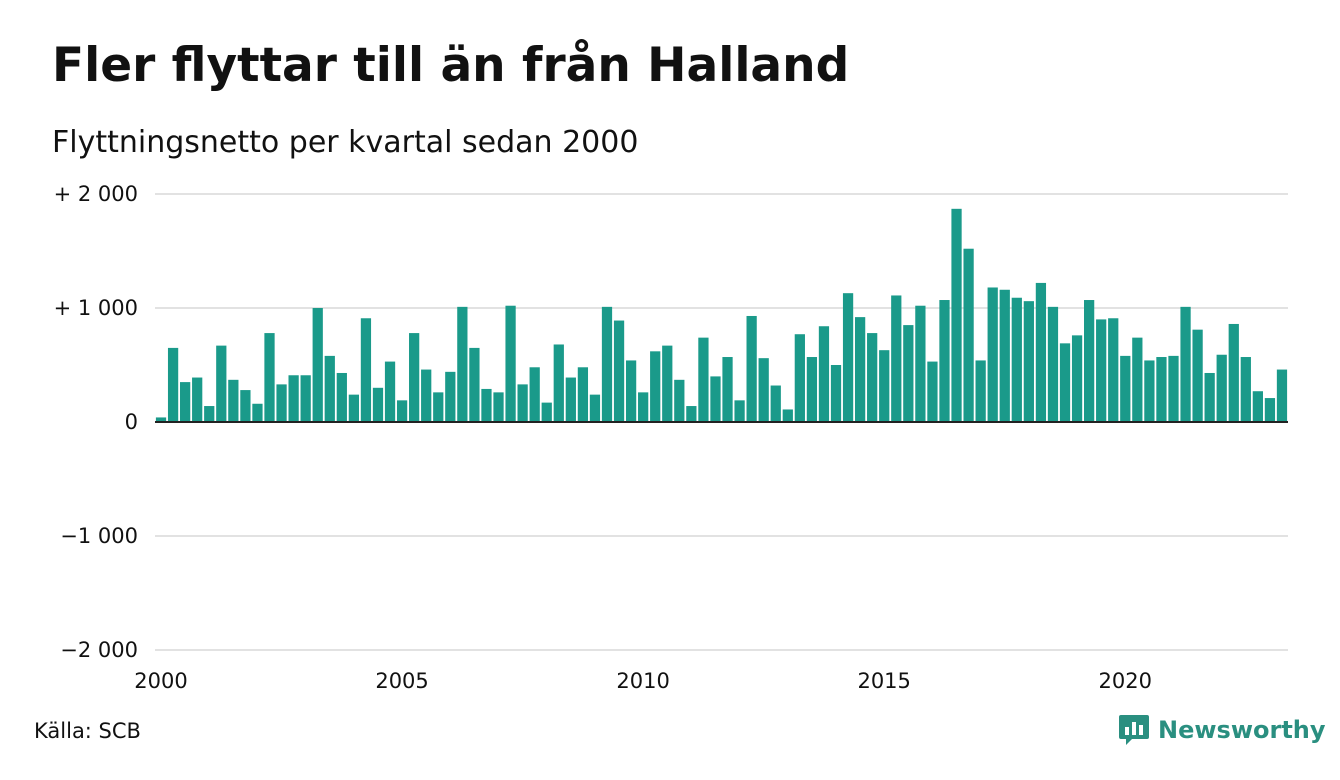 This screenshot has height=780, width=1340. What do you see at coordinates (99, 536) in the screenshot?
I see `y-tick-label: −1 000` at bounding box center [99, 536].